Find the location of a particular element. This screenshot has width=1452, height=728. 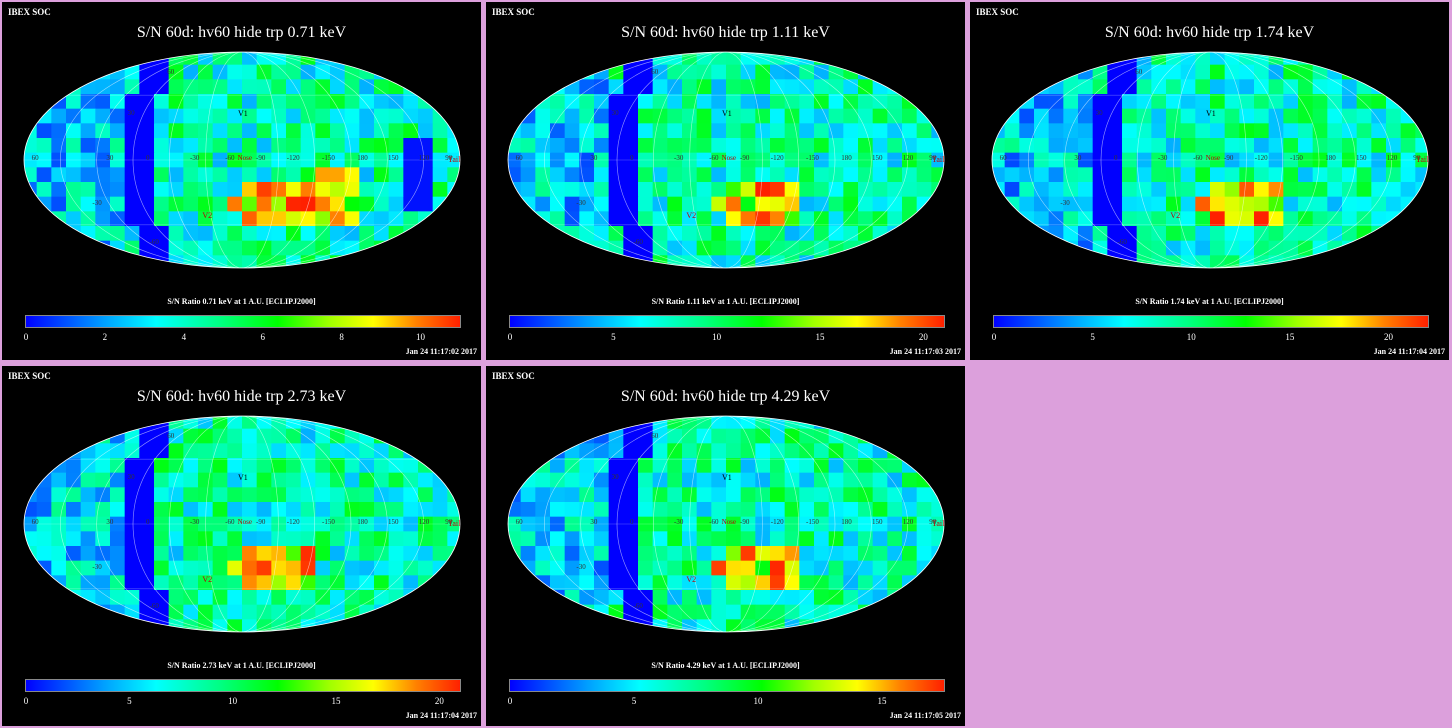

panel-title: S/N 60d: hv60 hide trp 2.73 keV is located at coordinates (241, 396).